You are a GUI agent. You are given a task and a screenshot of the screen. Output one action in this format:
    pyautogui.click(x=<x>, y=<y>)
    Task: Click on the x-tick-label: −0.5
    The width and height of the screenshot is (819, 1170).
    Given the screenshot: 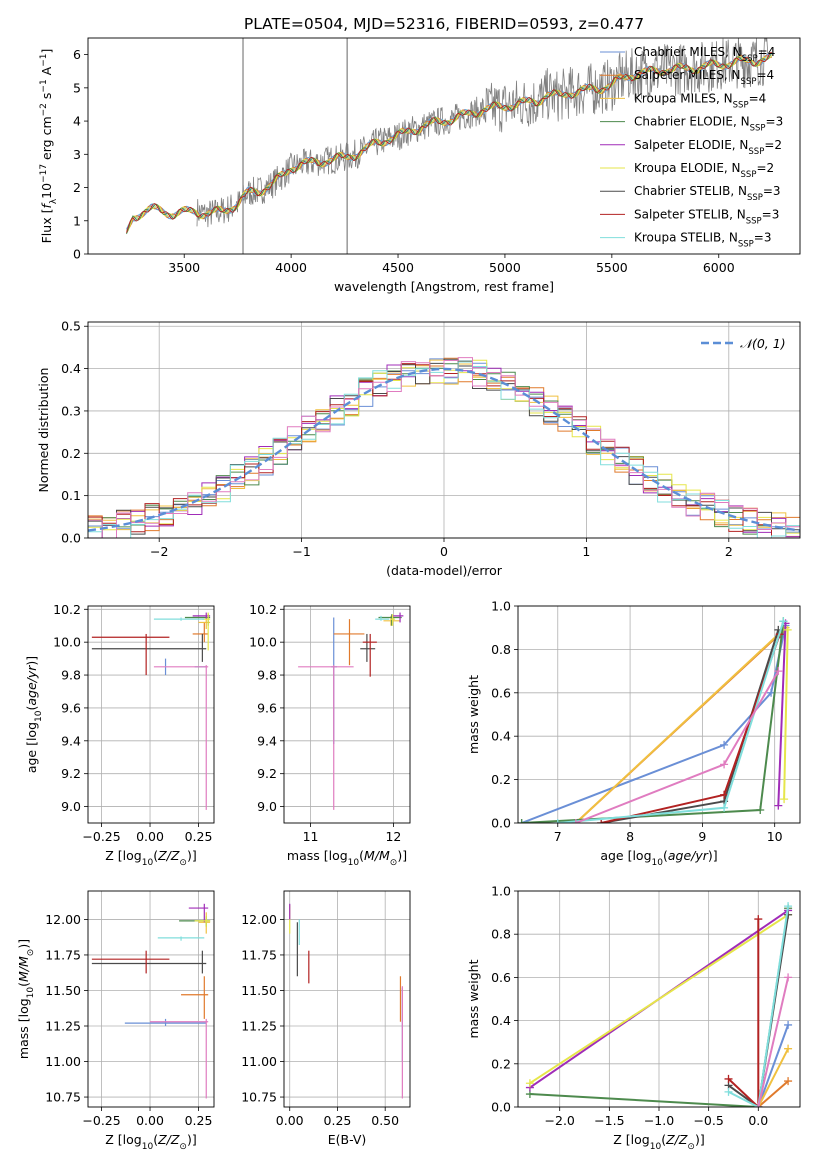 What is the action you would take?
    pyautogui.click(x=708, y=1120)
    